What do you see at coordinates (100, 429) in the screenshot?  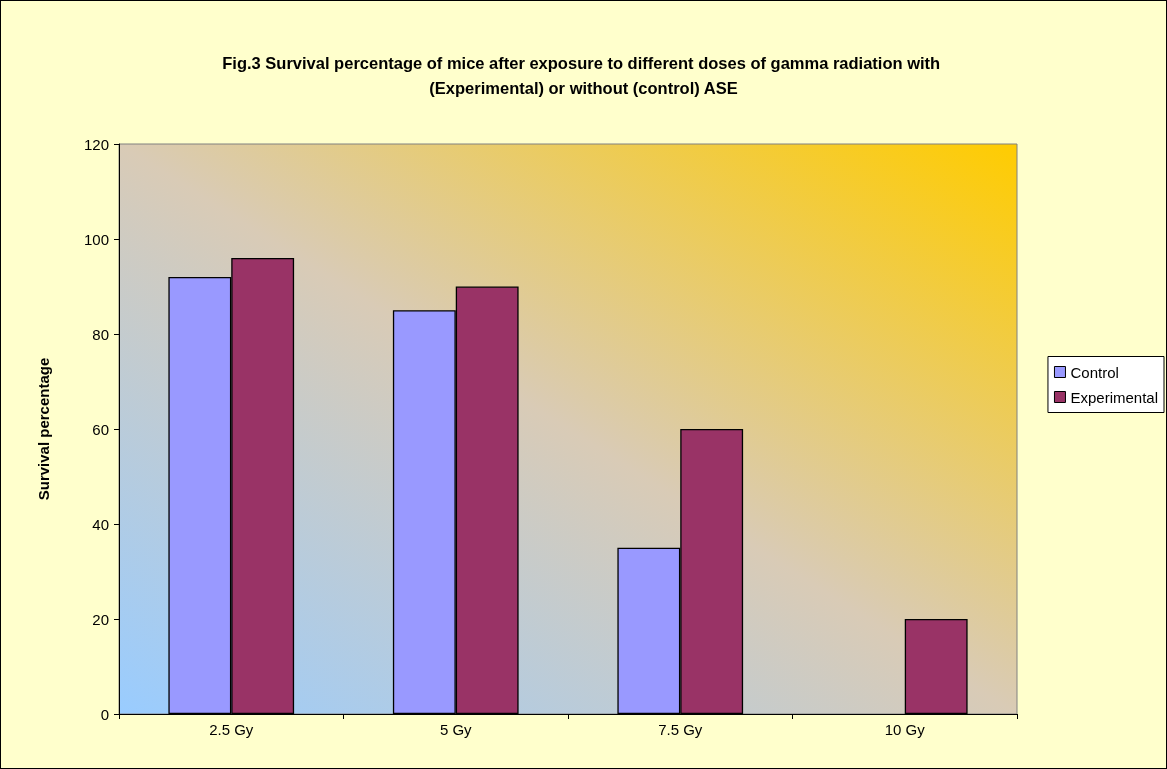 I see `y-tick-label: 60` at bounding box center [100, 429].